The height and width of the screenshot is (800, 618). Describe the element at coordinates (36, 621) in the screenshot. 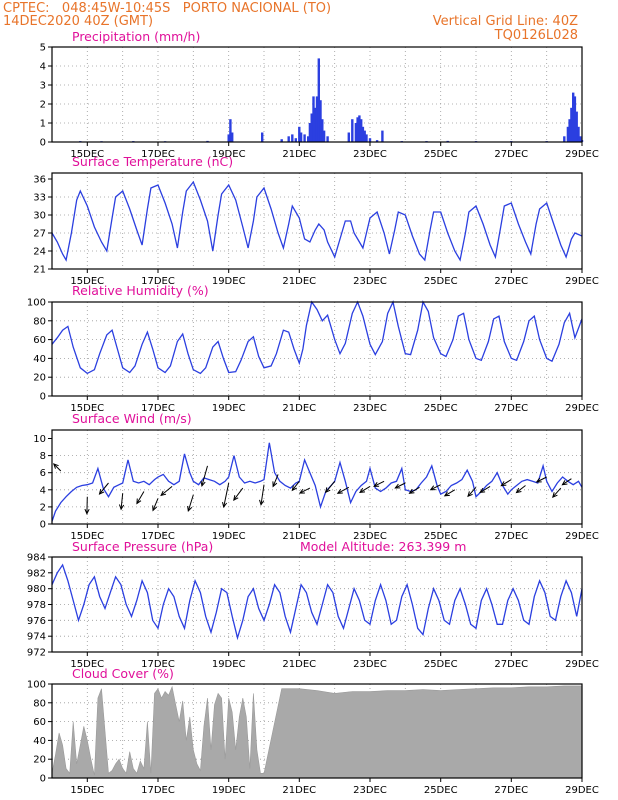

I see `pressure-ytick-label: 976` at that location.